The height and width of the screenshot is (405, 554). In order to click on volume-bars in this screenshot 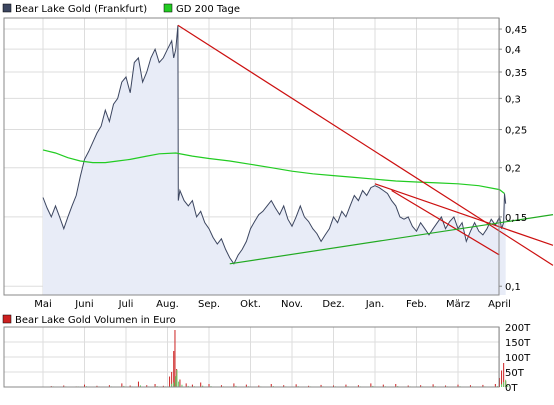, I will do `click(279, 358)`.